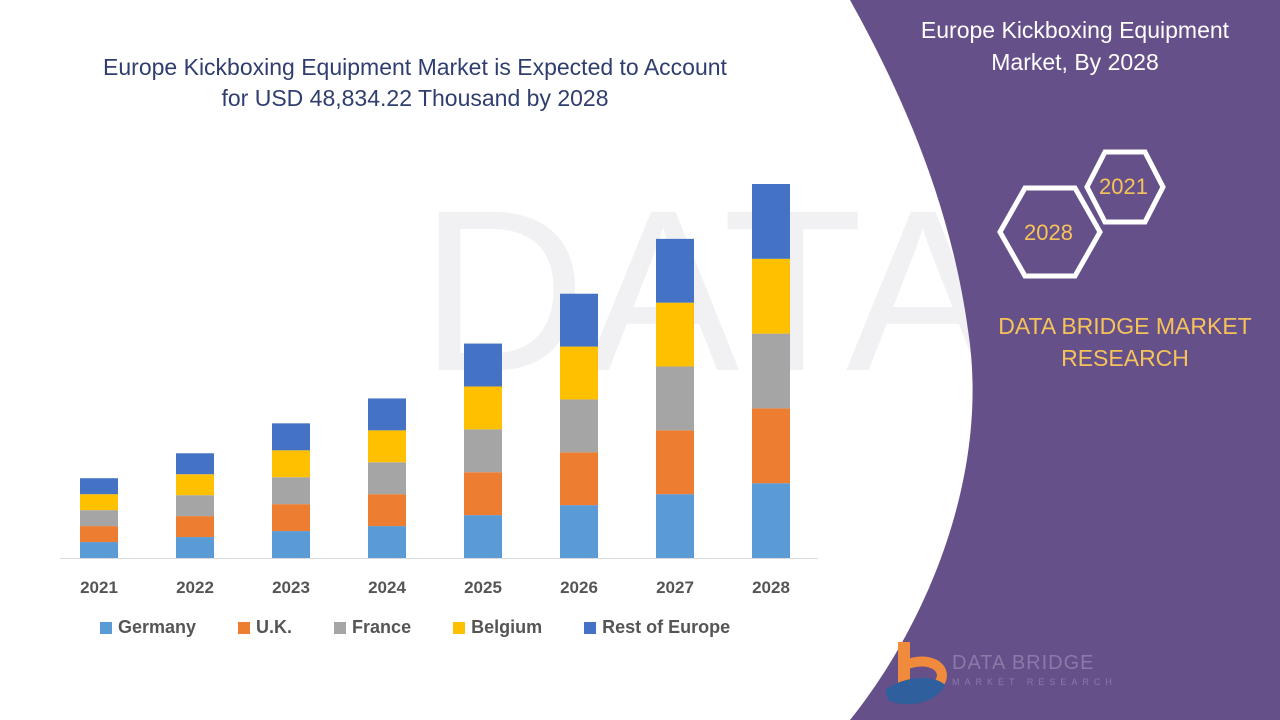  Describe the element at coordinates (99, 587) in the screenshot. I see `x-tick-label: 2021` at that location.